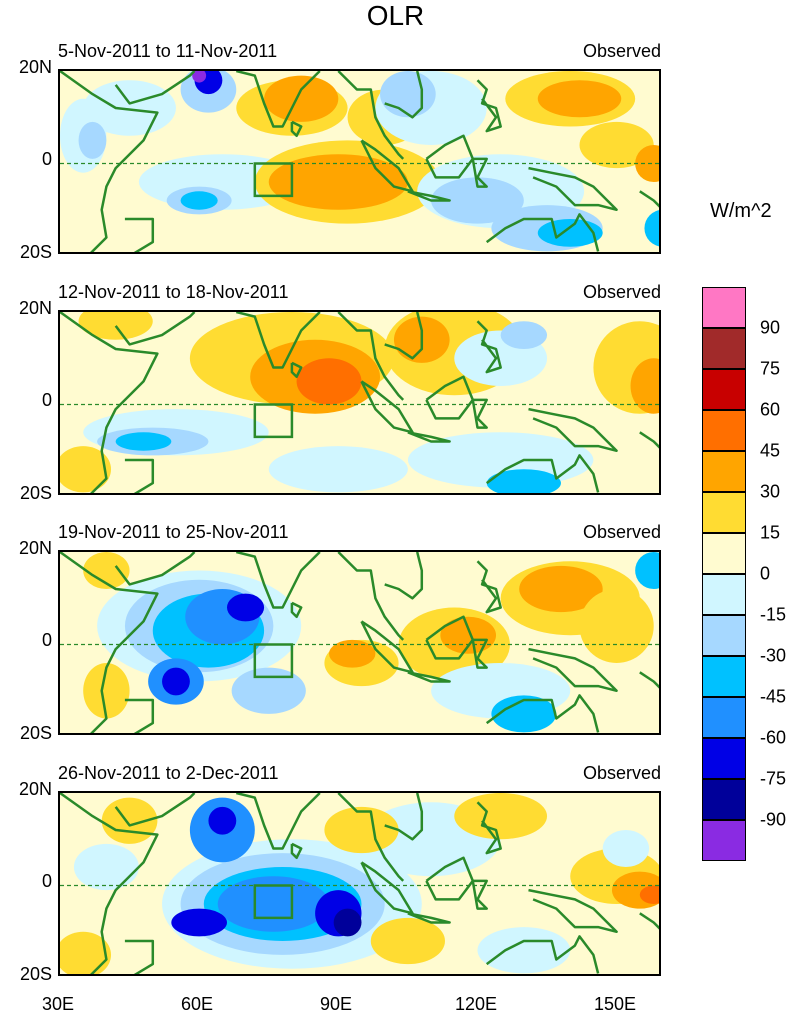 The width and height of the screenshot is (791, 1016). What do you see at coordinates (58, 1004) in the screenshot?
I see `lon-label-30e: 30E` at bounding box center [58, 1004].